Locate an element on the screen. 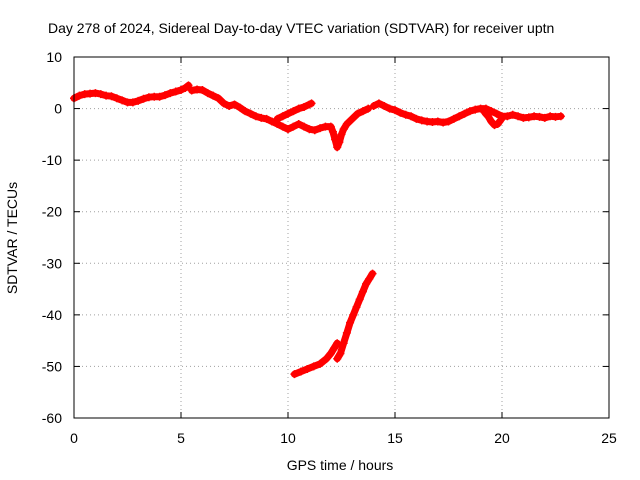 This screenshot has height=480, width=640. series-sat-c is located at coordinates (294, 111).